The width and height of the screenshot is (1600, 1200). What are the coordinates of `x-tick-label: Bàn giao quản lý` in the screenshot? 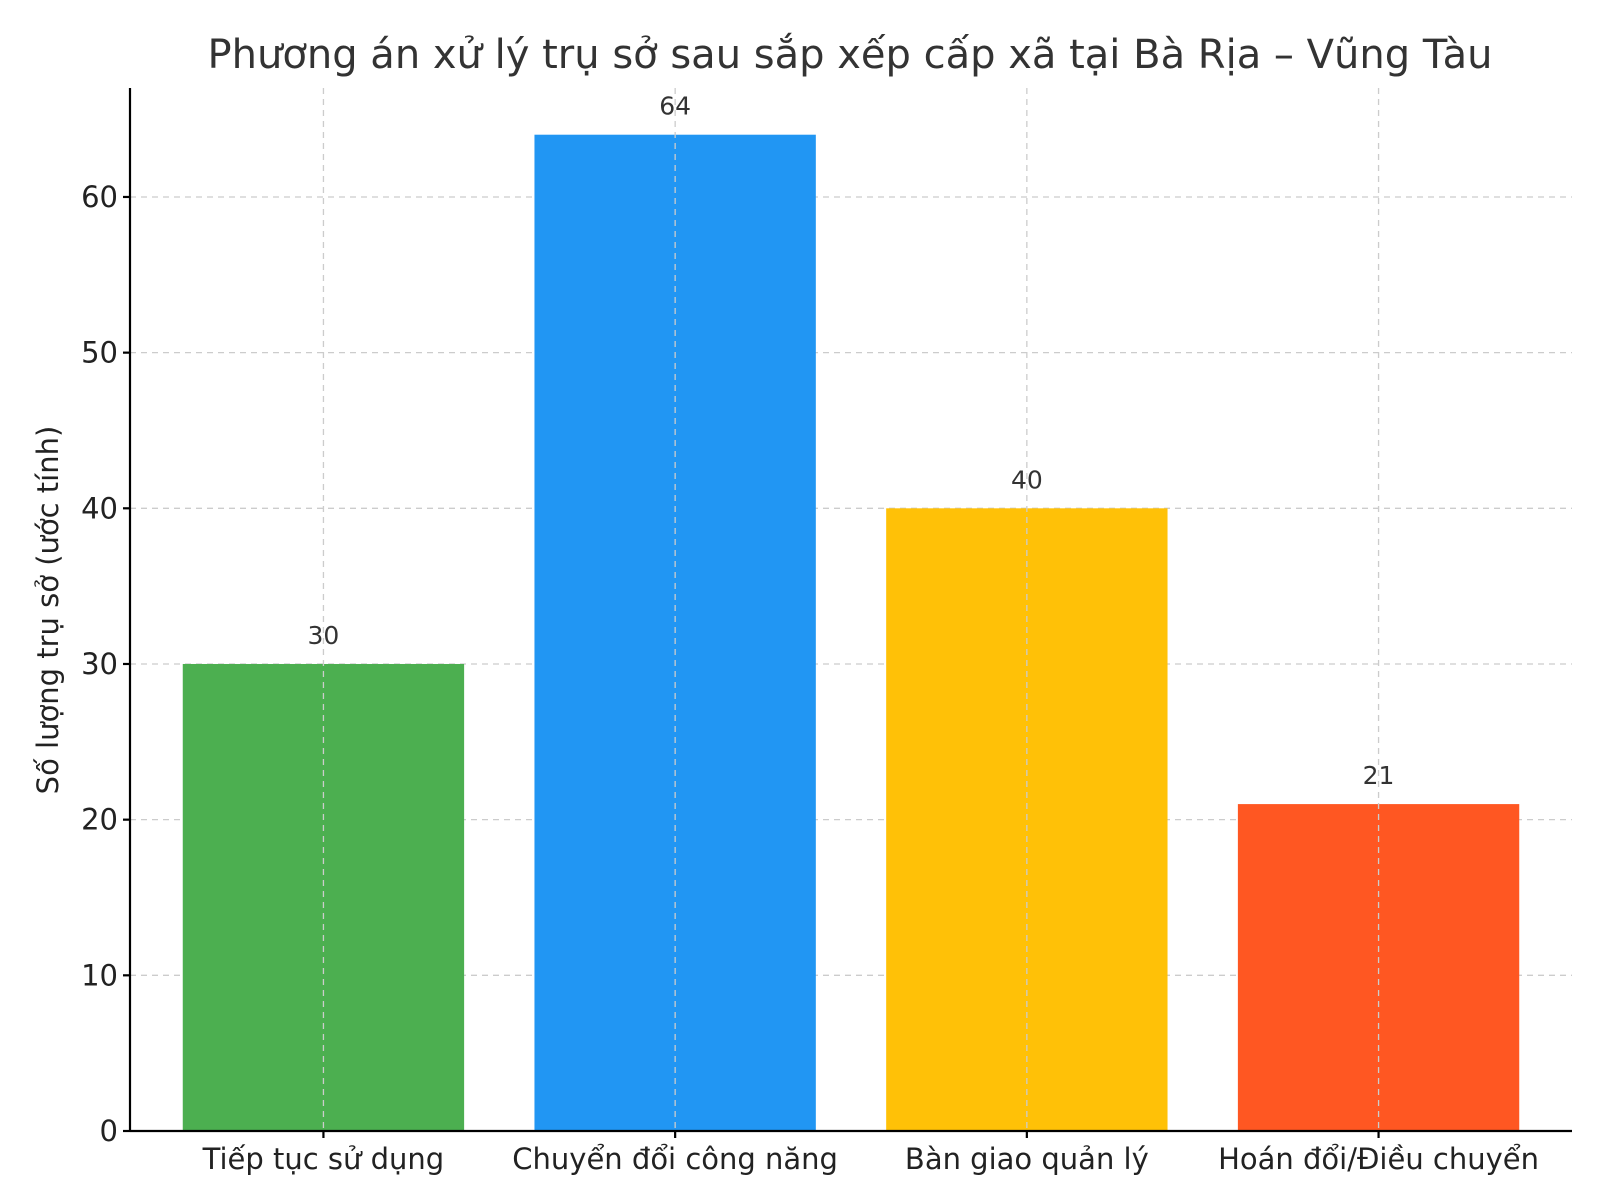 It's located at (1027, 1159).